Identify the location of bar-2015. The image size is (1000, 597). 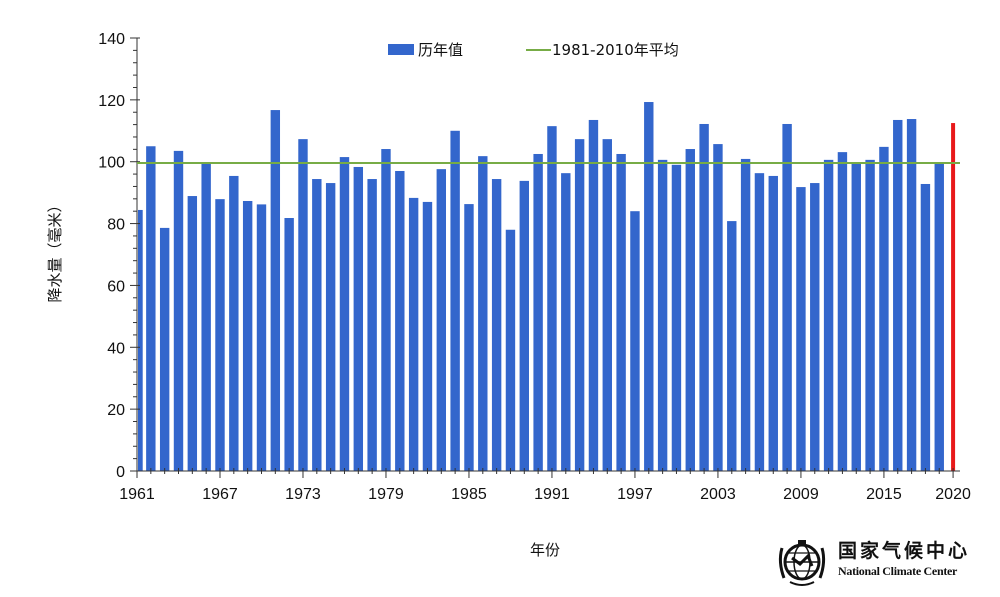
(884, 308).